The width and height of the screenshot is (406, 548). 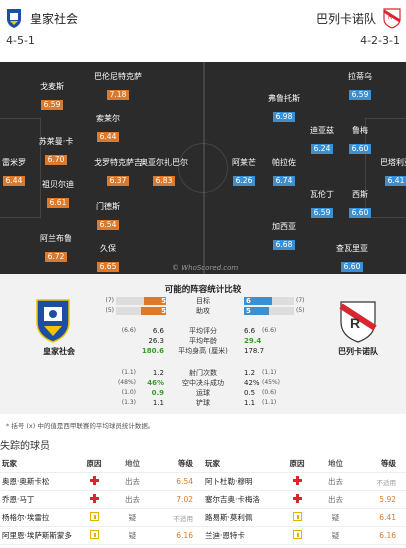 I want to click on away-player: 弗鲁托斯 6.98, so click(x=284, y=108).